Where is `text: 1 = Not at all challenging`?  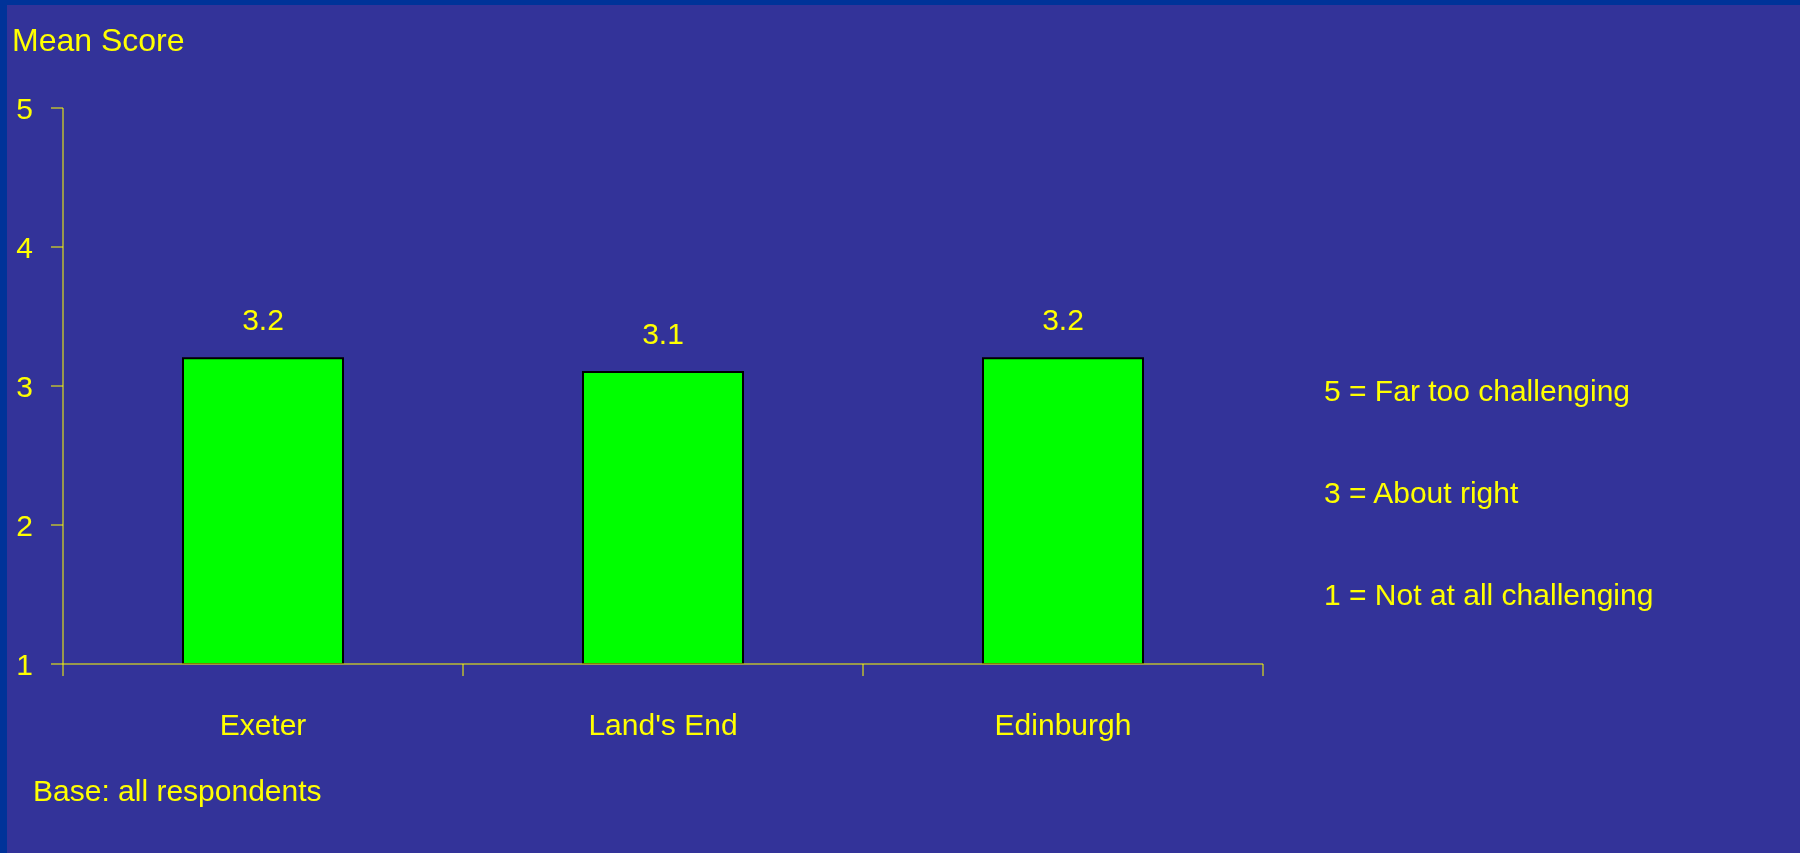
text: 1 = Not at all challenging is located at coordinates (1489, 594).